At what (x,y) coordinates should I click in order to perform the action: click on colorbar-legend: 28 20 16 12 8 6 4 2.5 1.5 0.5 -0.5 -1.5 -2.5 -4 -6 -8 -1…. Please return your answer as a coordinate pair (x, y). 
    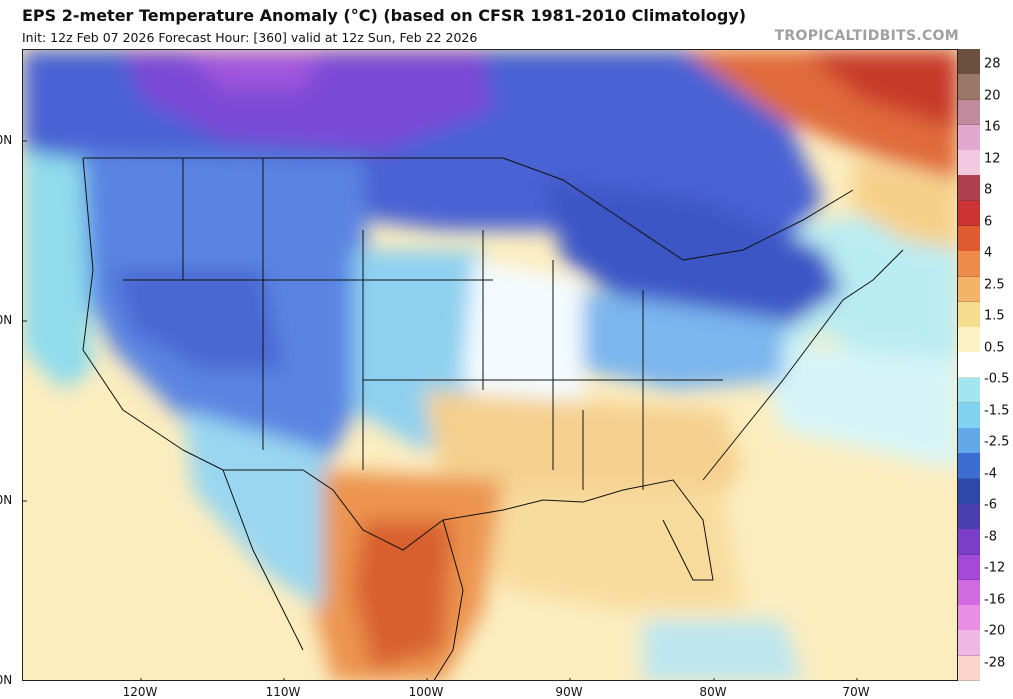
    Looking at the image, I should click on (985, 365).